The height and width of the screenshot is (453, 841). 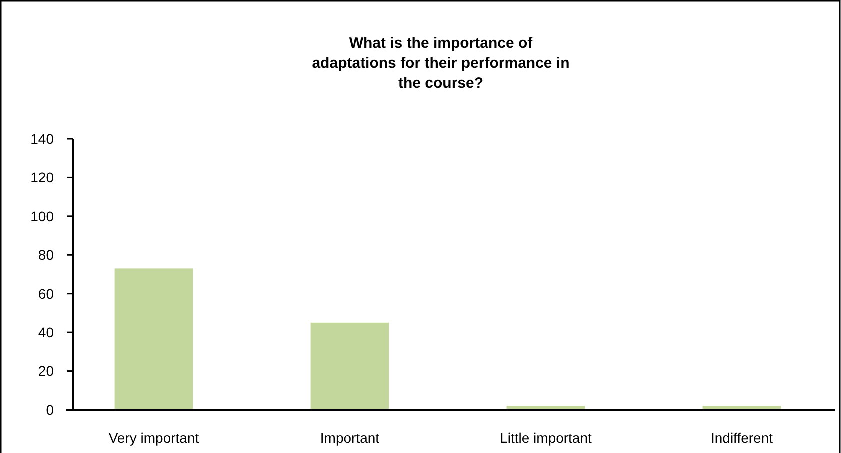 I want to click on y-tick-label: 100, so click(x=42, y=216).